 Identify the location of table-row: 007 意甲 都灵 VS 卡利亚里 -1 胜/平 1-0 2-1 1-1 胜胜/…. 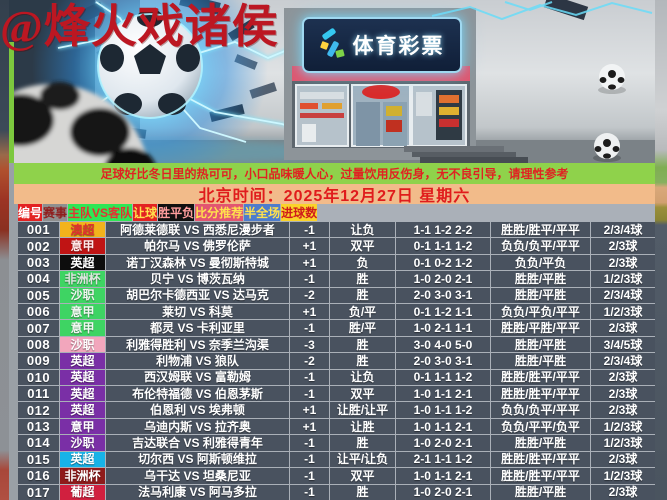
(336, 327).